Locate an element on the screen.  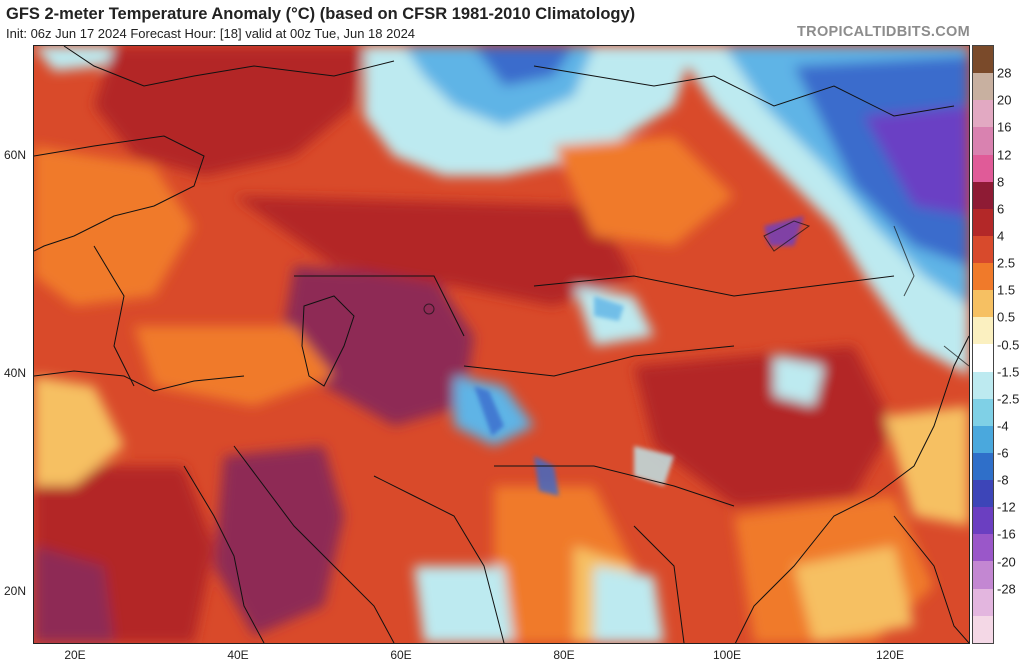
color-scale-label: -2.5 is located at coordinates (1008, 399).